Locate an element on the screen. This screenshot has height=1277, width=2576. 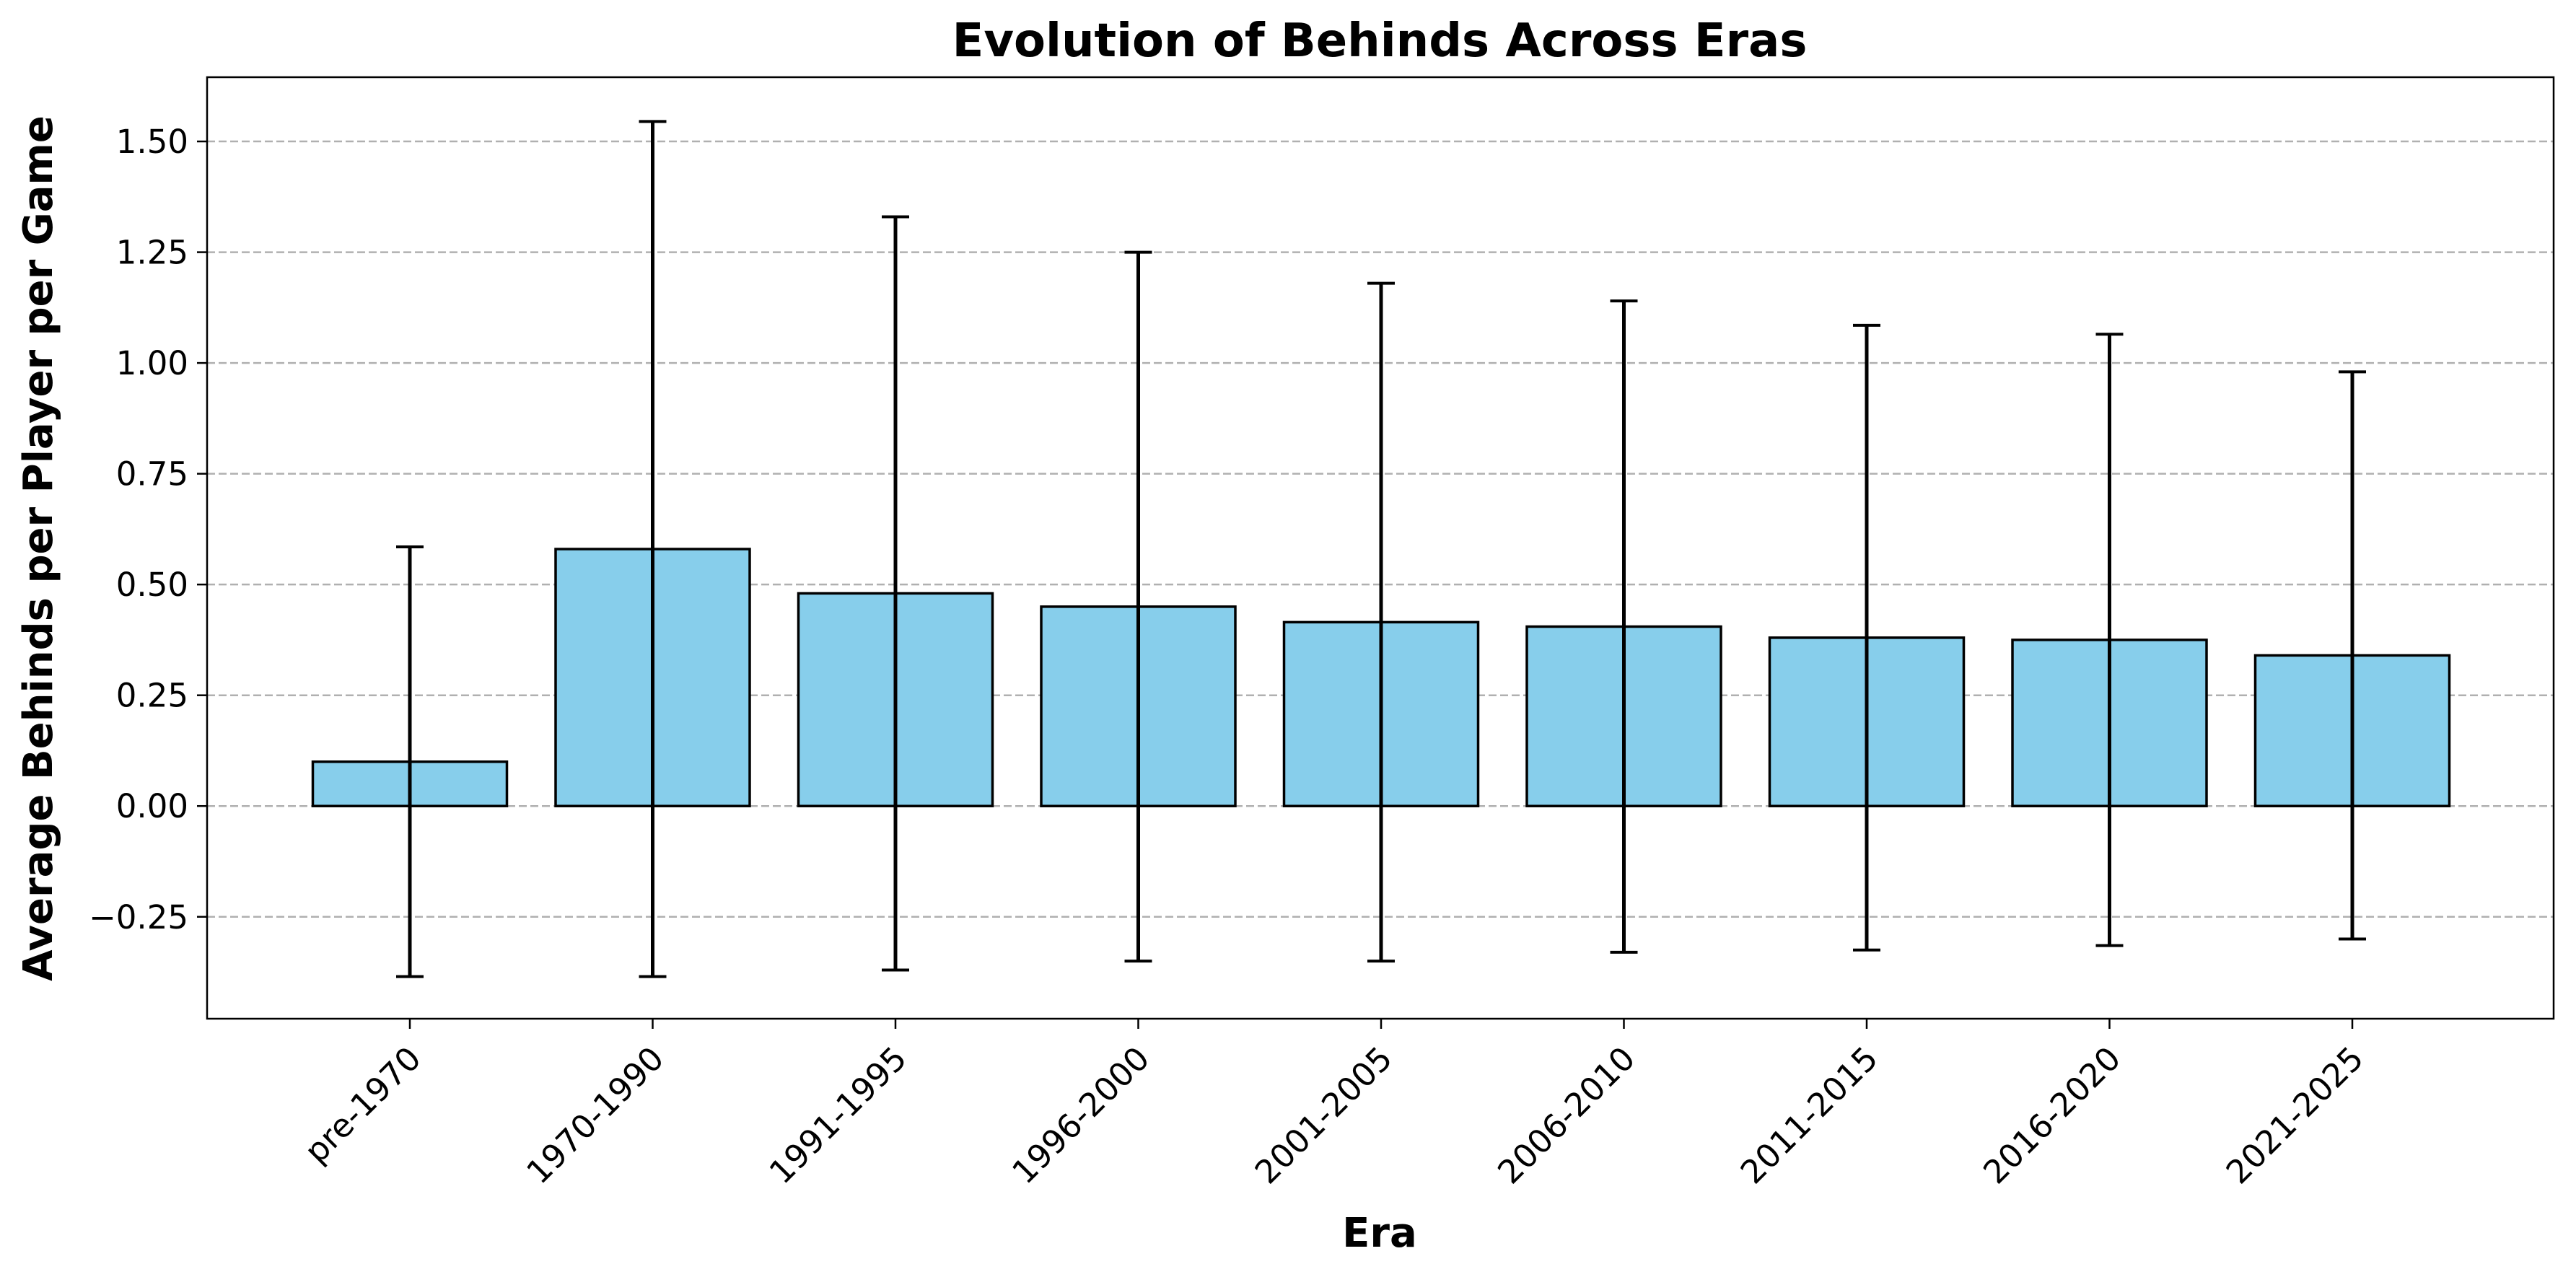
x-tick-label: 2016-2020 is located at coordinates (2052, 1115).